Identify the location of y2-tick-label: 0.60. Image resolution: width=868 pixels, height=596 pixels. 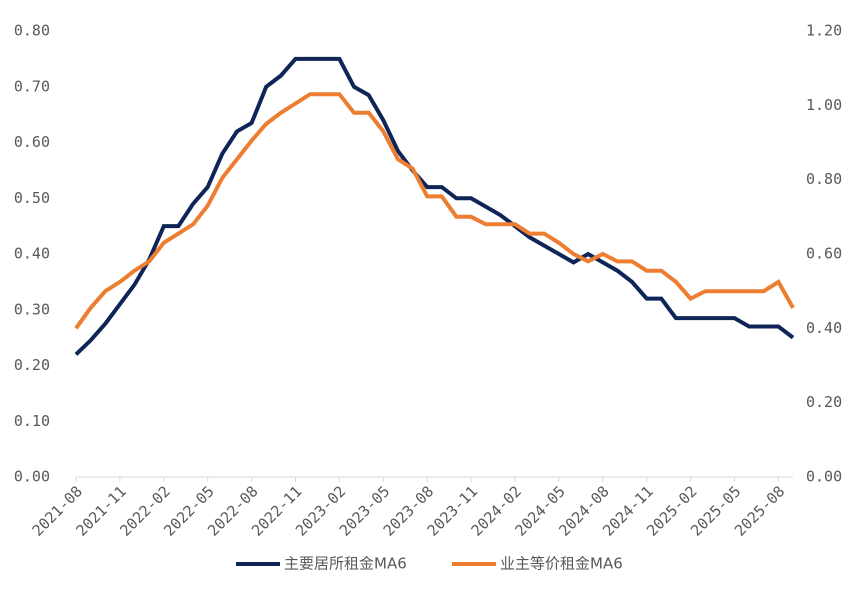
(824, 254).